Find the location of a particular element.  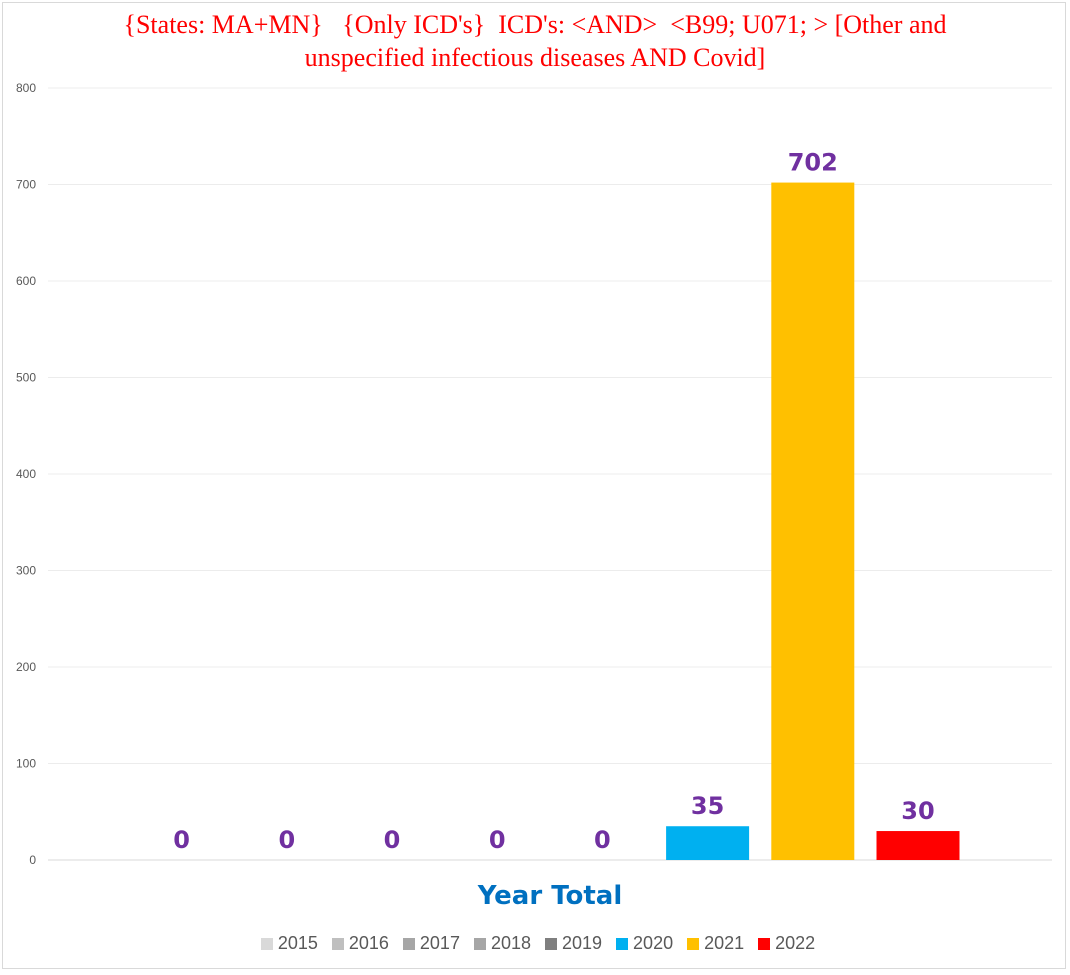

y-tick-label: 300 is located at coordinates (26, 571).